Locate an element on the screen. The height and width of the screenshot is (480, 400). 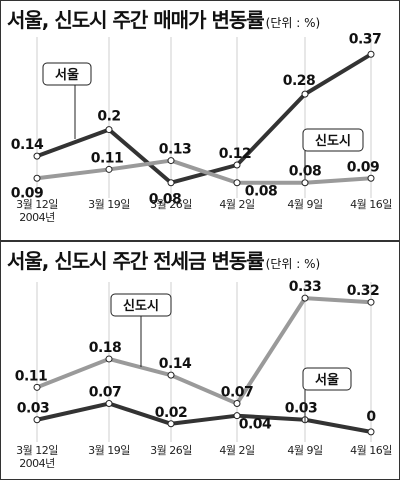
data-label: 0.13 is located at coordinates (175, 150).